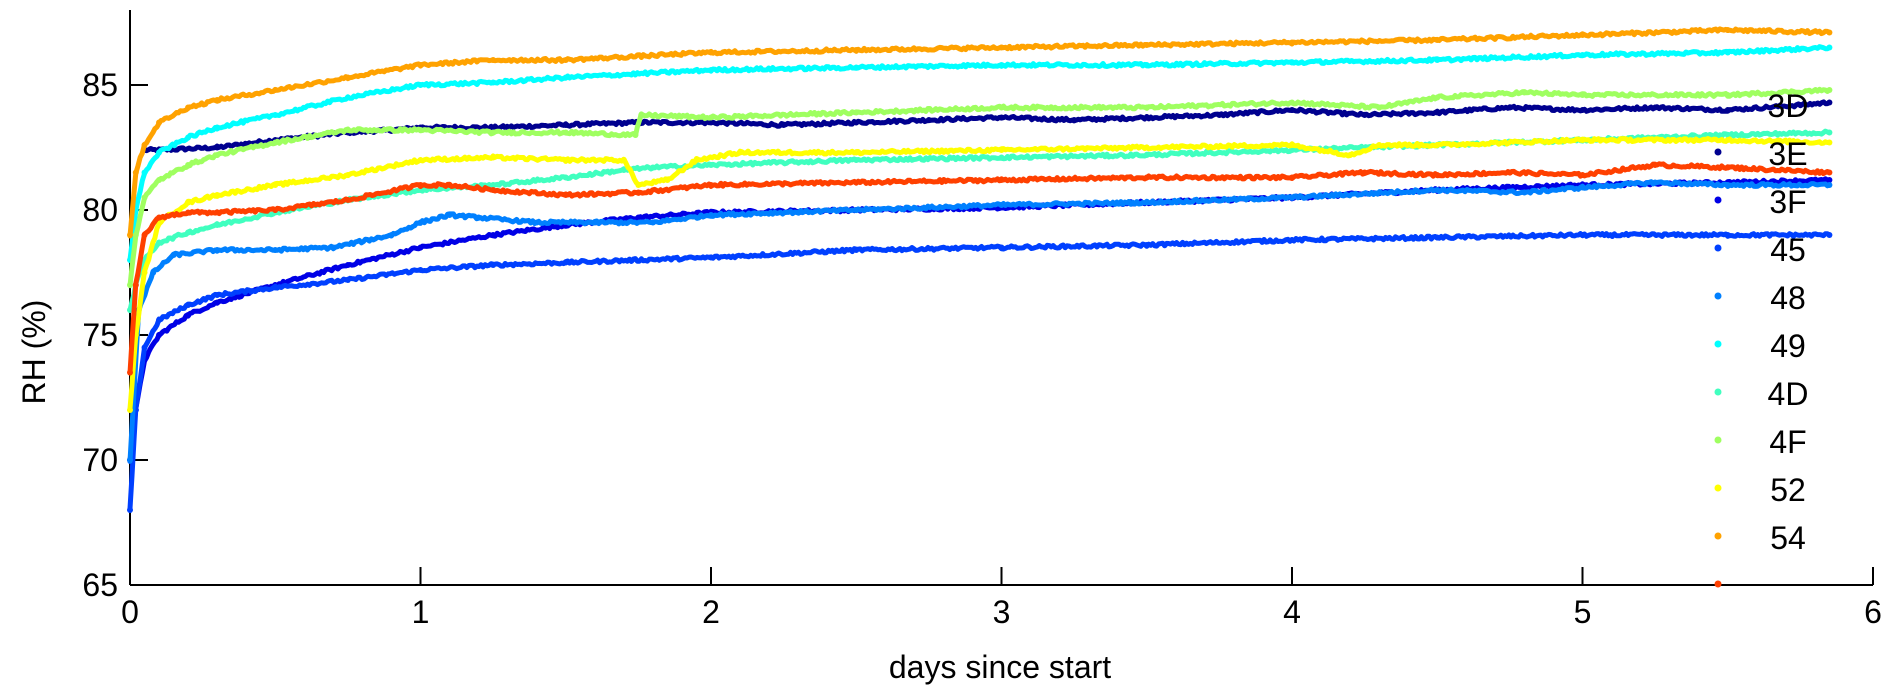 This screenshot has width=1899, height=693. Describe the element at coordinates (1761, 338) in the screenshot. I see `legend-group: 3D 3E 3F 45 48 49 4D 4F 52 54` at that location.